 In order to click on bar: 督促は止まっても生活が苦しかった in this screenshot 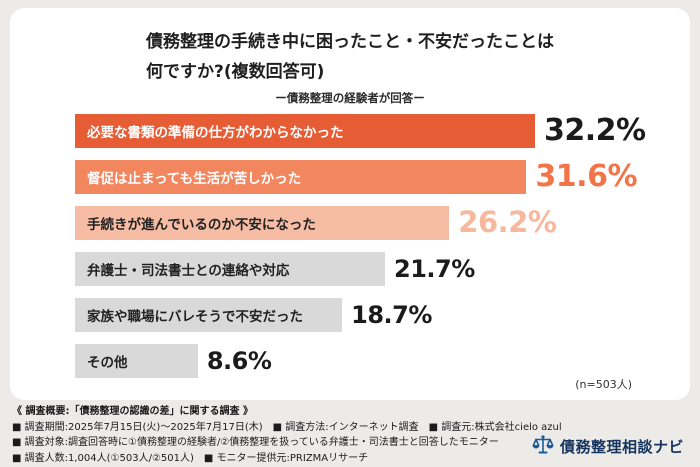, I will do `click(301, 176)`.